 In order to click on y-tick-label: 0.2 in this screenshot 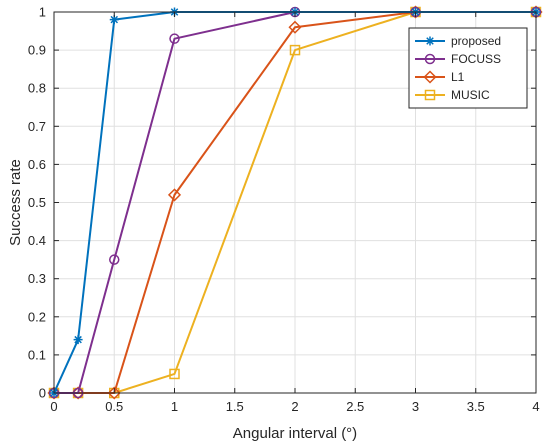, I will do `click(37, 316)`.